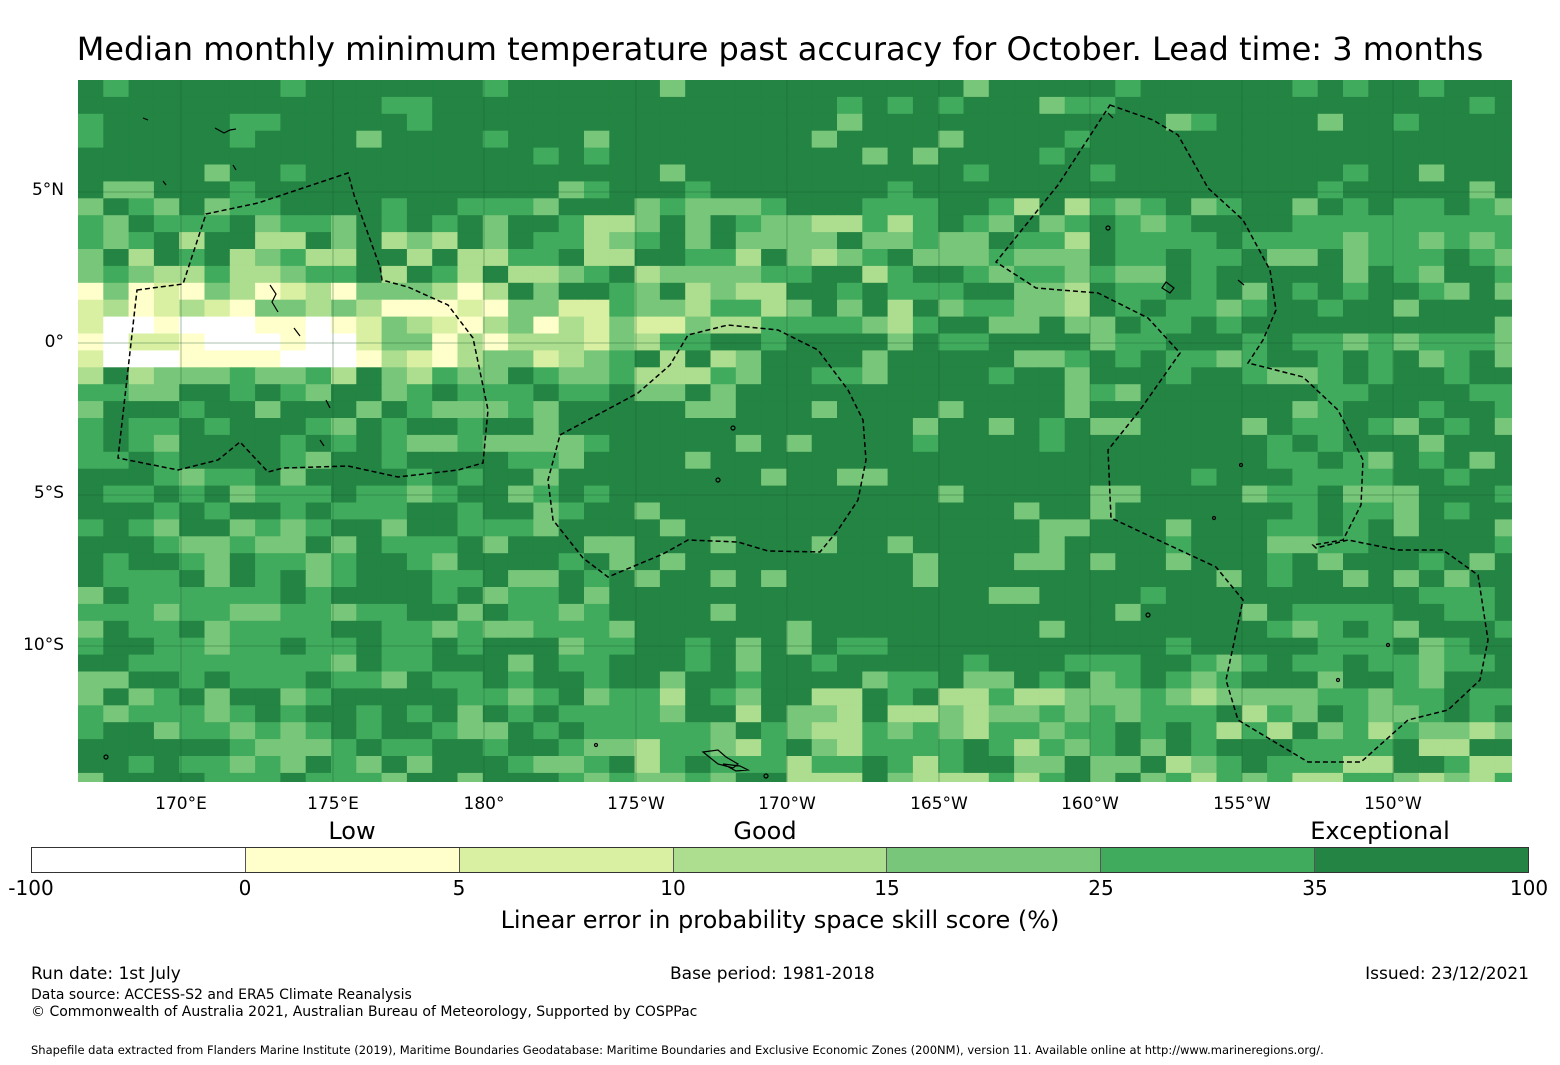 Image resolution: width=1560 pixels, height=1065 pixels. I want to click on island-marshall, so click(189, 151).